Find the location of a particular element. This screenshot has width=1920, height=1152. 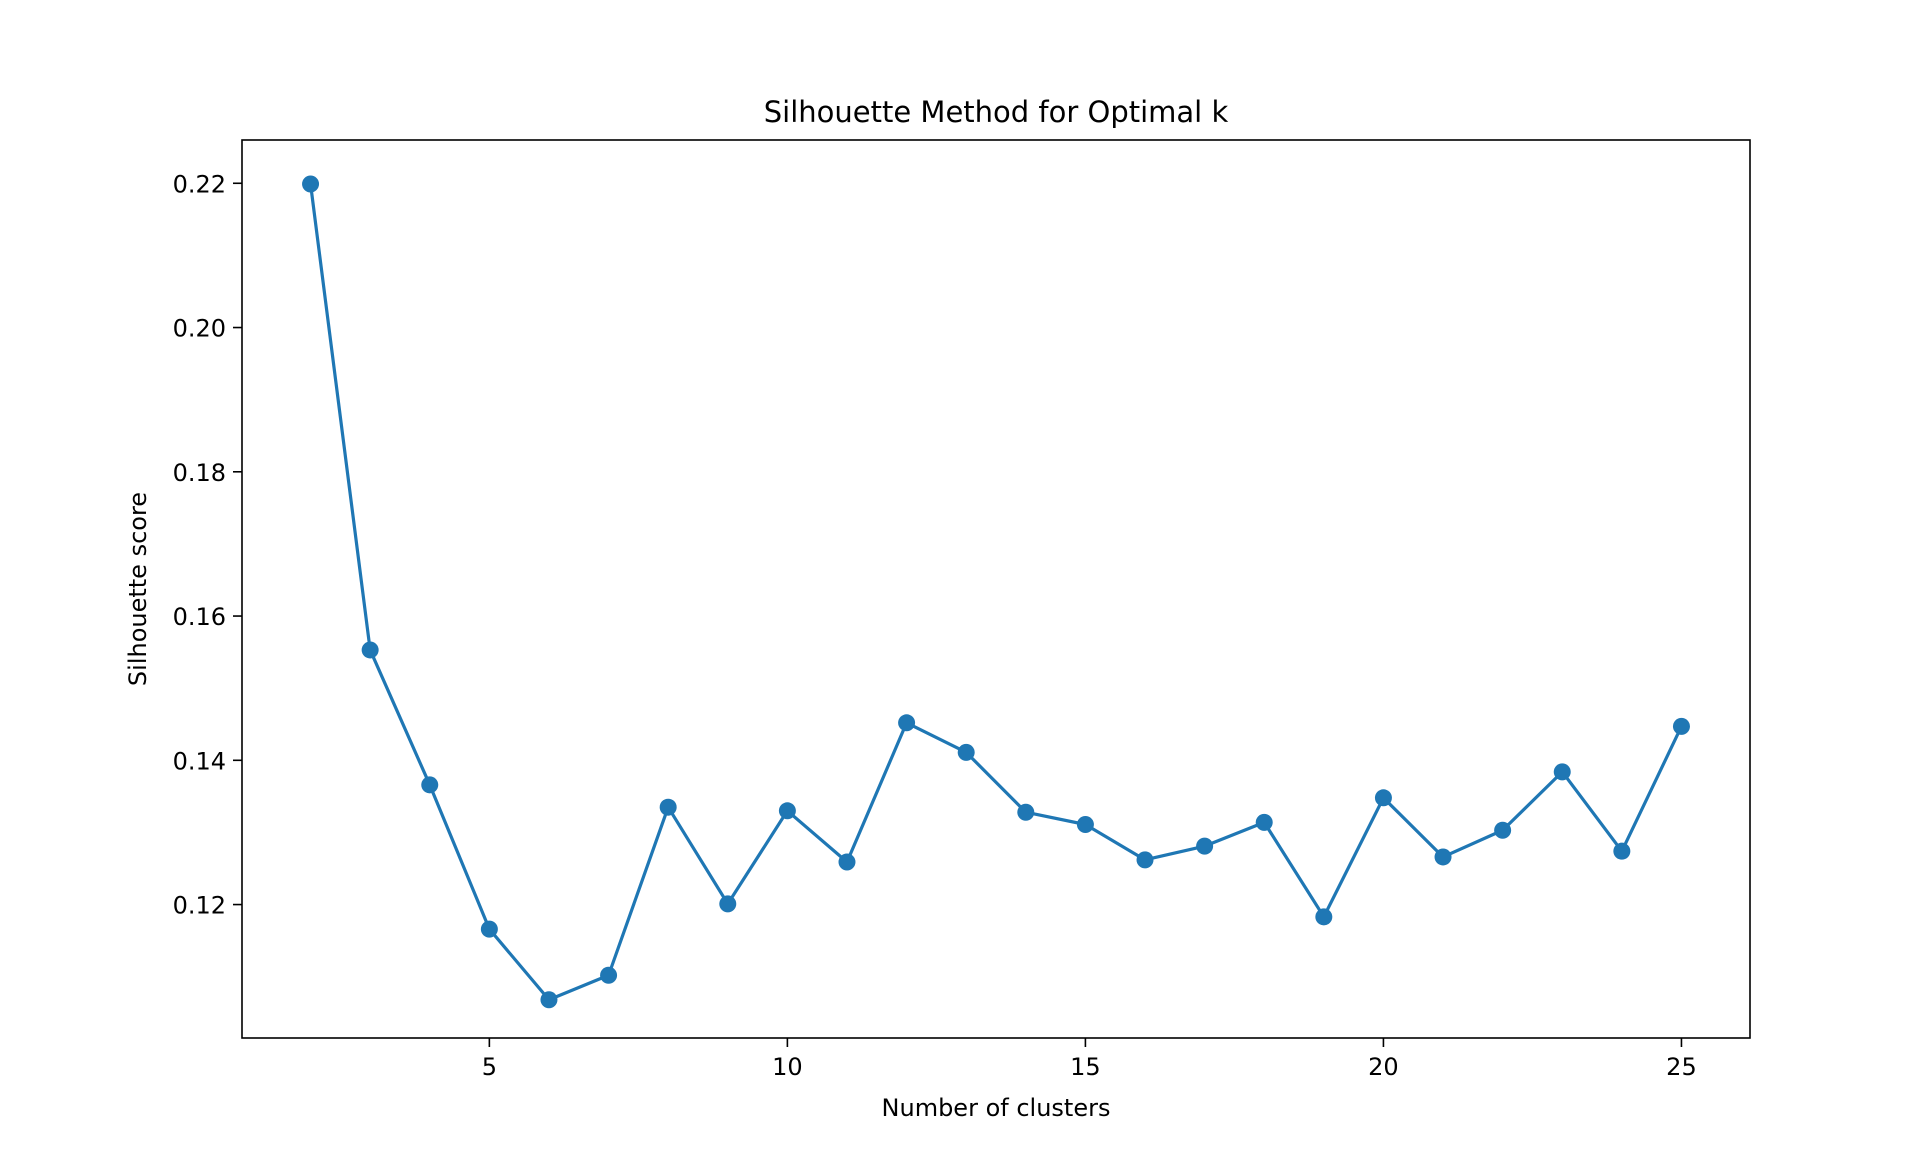

x-tick-label: 25 is located at coordinates (1681, 1067).